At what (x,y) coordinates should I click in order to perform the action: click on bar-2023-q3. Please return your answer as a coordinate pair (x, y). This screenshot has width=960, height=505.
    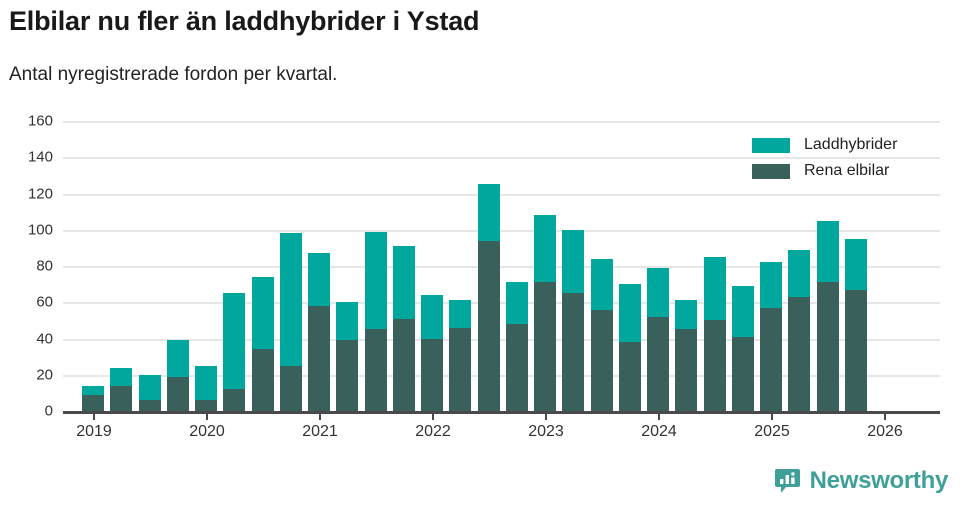
    Looking at the image, I should click on (601, 334).